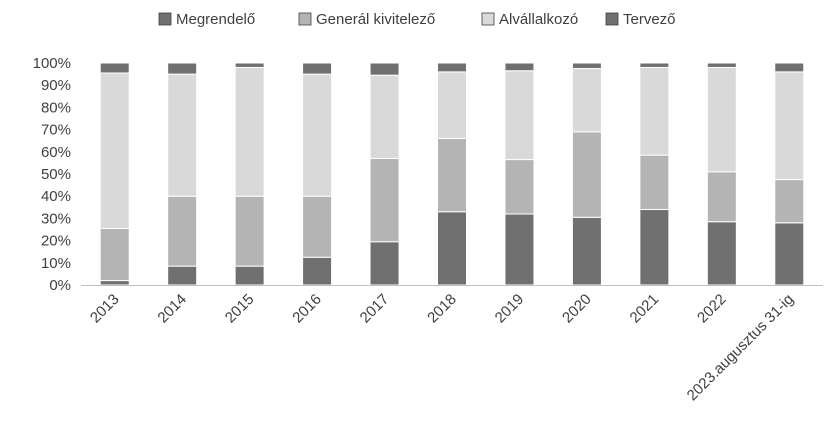  I want to click on y-tick-label: 90%, so click(56, 85).